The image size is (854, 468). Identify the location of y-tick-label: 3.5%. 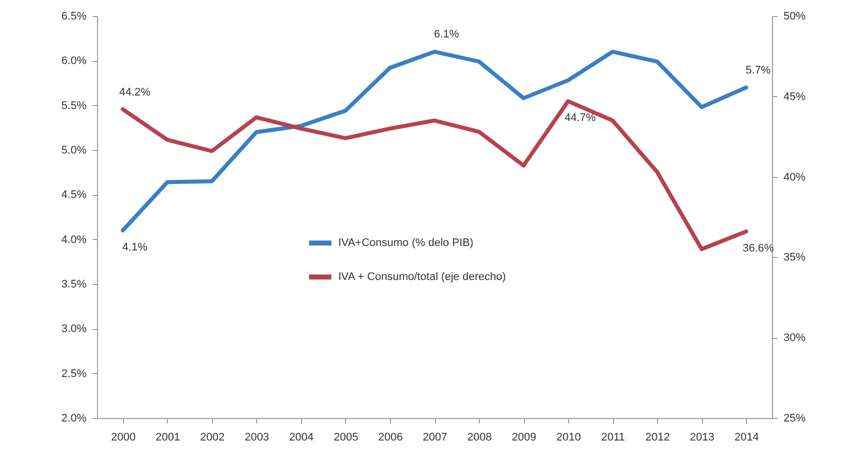
(74, 284).